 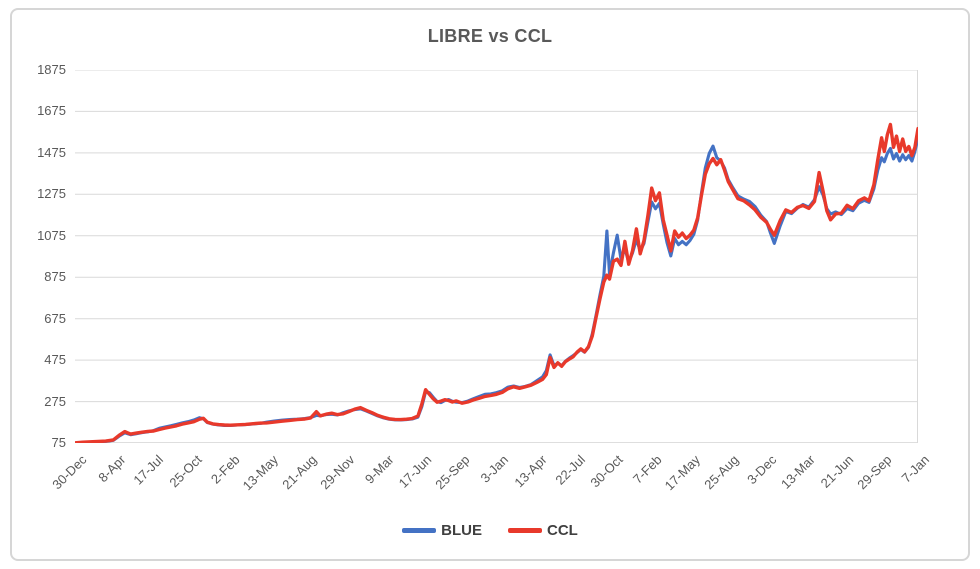 What do you see at coordinates (51, 111) in the screenshot?
I see `y-tick-label: 1675` at bounding box center [51, 111].